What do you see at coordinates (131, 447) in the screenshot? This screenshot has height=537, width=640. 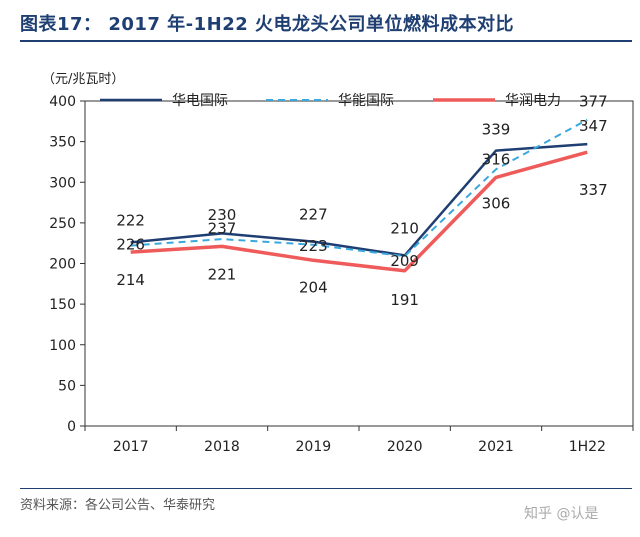 I see `x-tick-label: 2017` at bounding box center [131, 447].